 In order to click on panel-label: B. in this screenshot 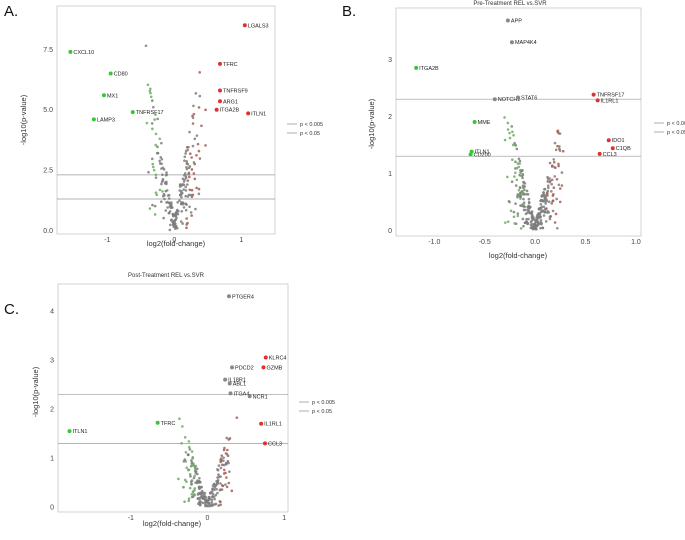, I will do `click(349, 11)`.